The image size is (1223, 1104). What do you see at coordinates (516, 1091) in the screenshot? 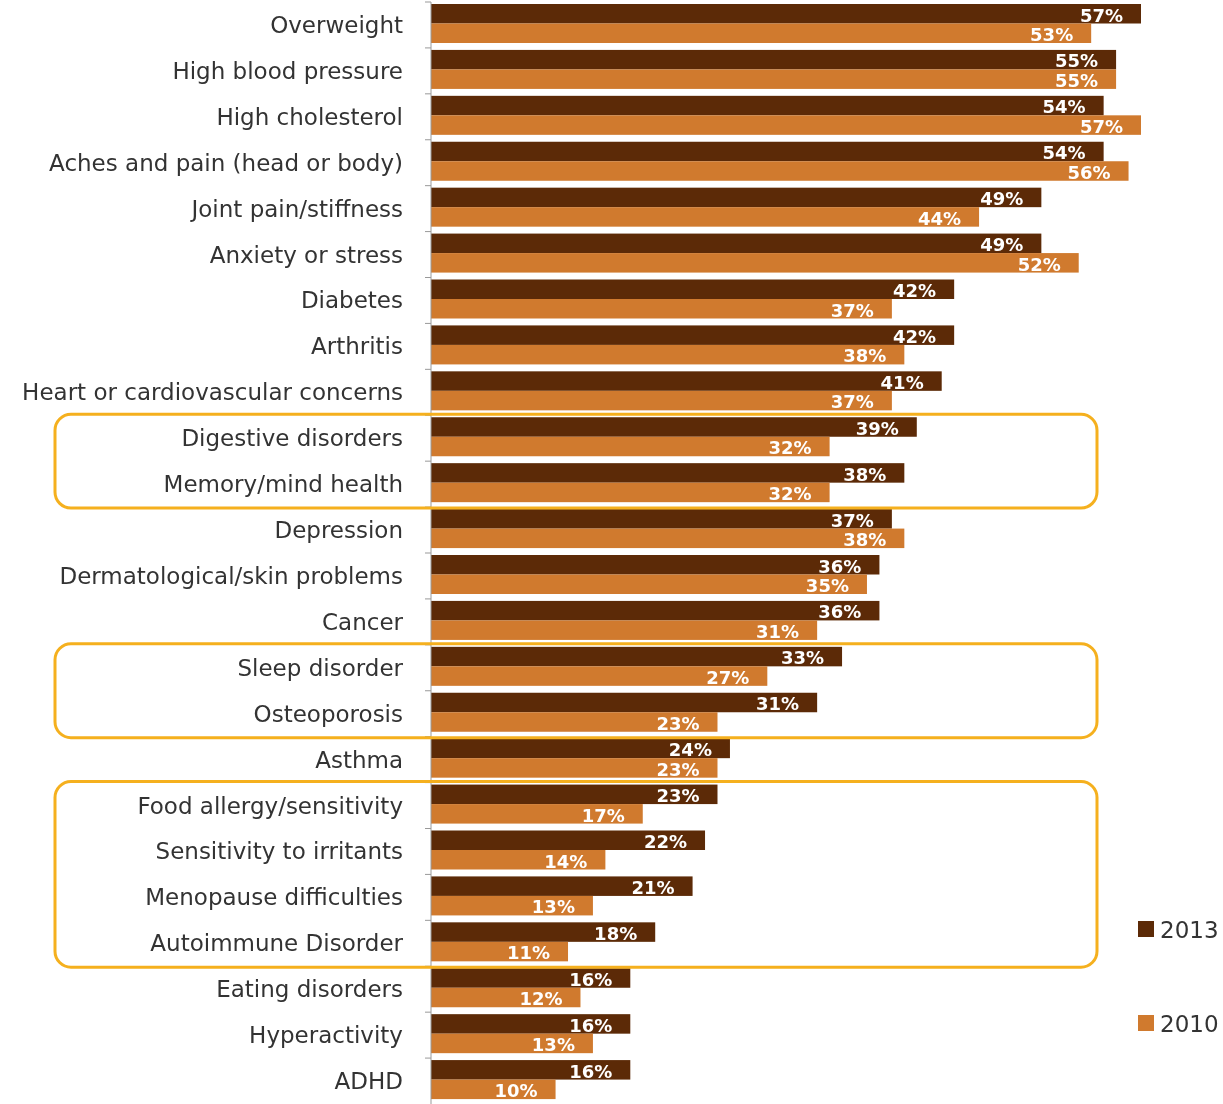
I see `data-label: 10%` at bounding box center [516, 1091].